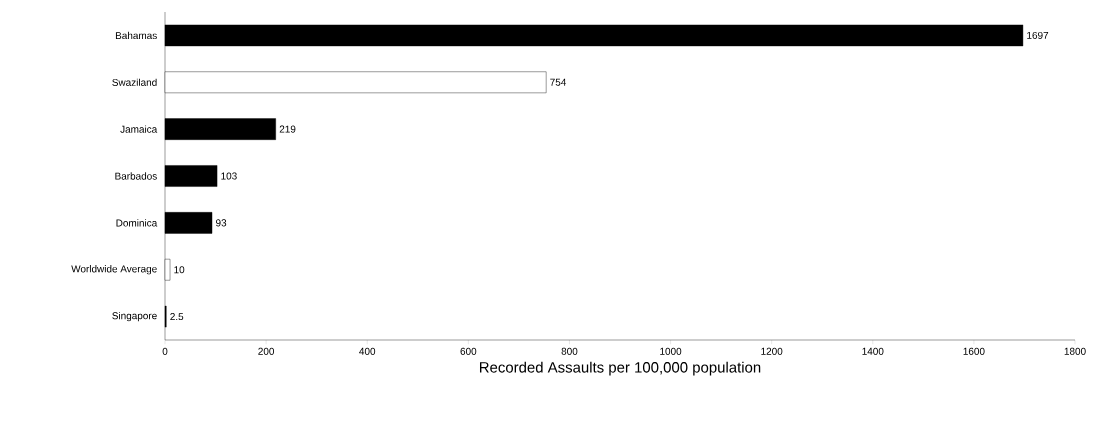 This screenshot has width=1097, height=423. Describe the element at coordinates (136, 35) in the screenshot. I see `y-tick-label: Bahamas` at that location.